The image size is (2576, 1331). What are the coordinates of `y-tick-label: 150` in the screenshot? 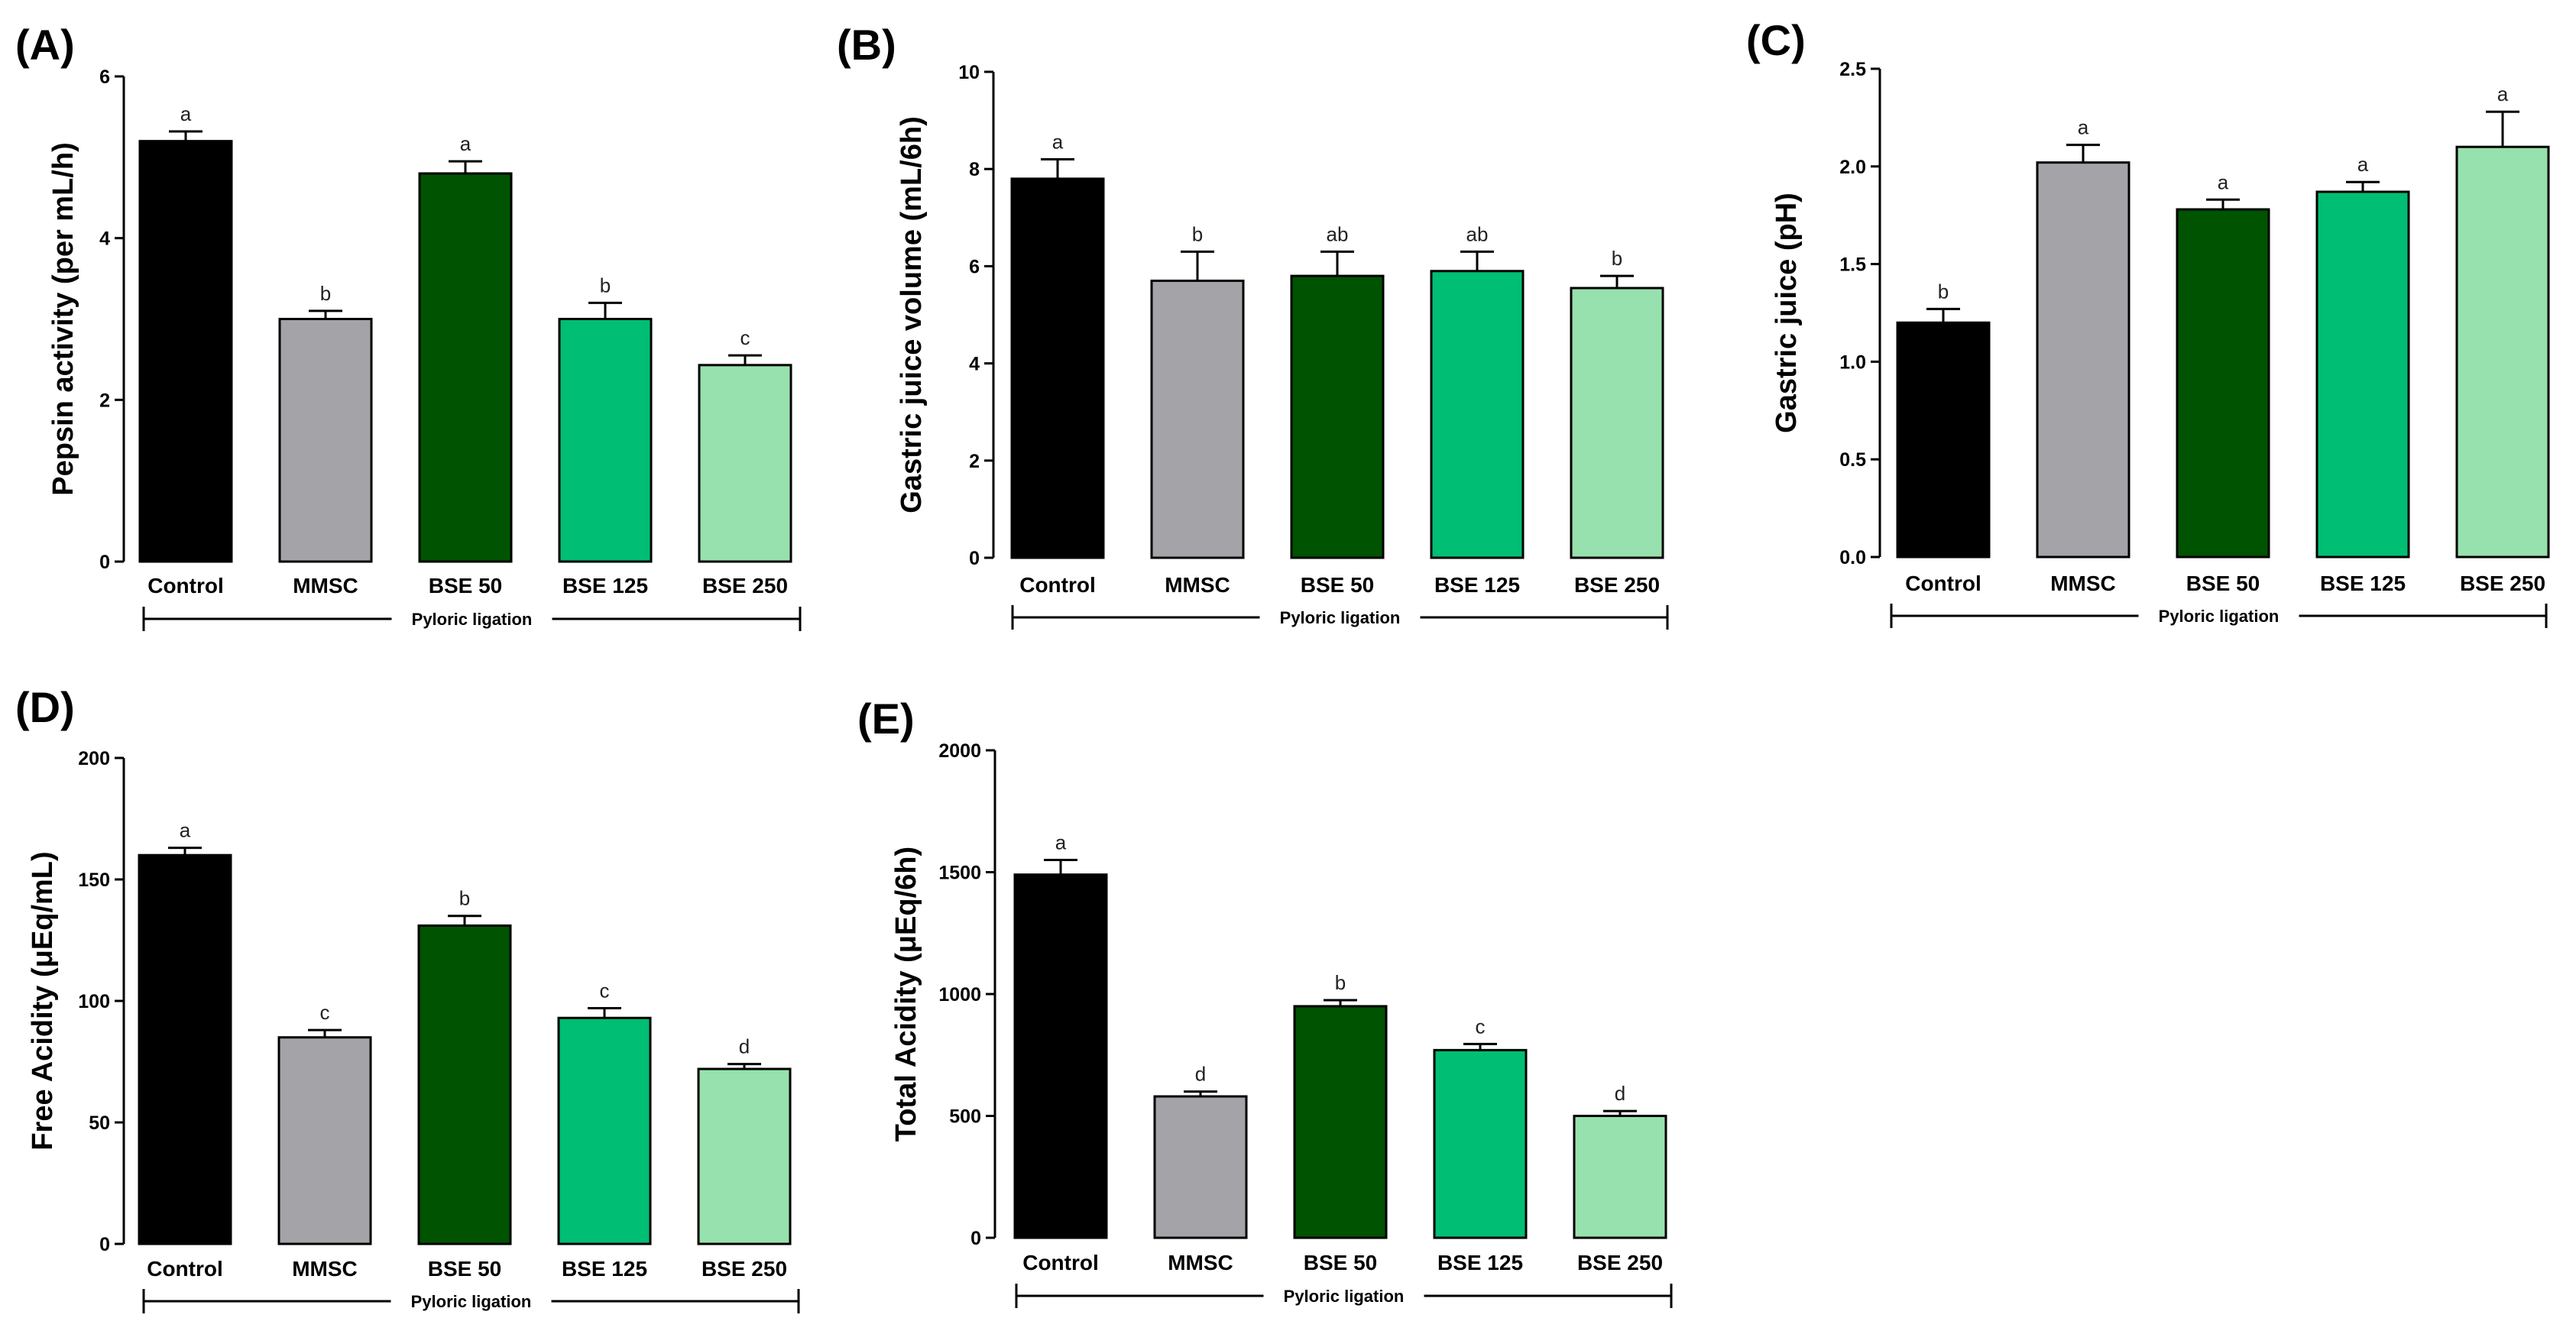 It's located at (94, 880).